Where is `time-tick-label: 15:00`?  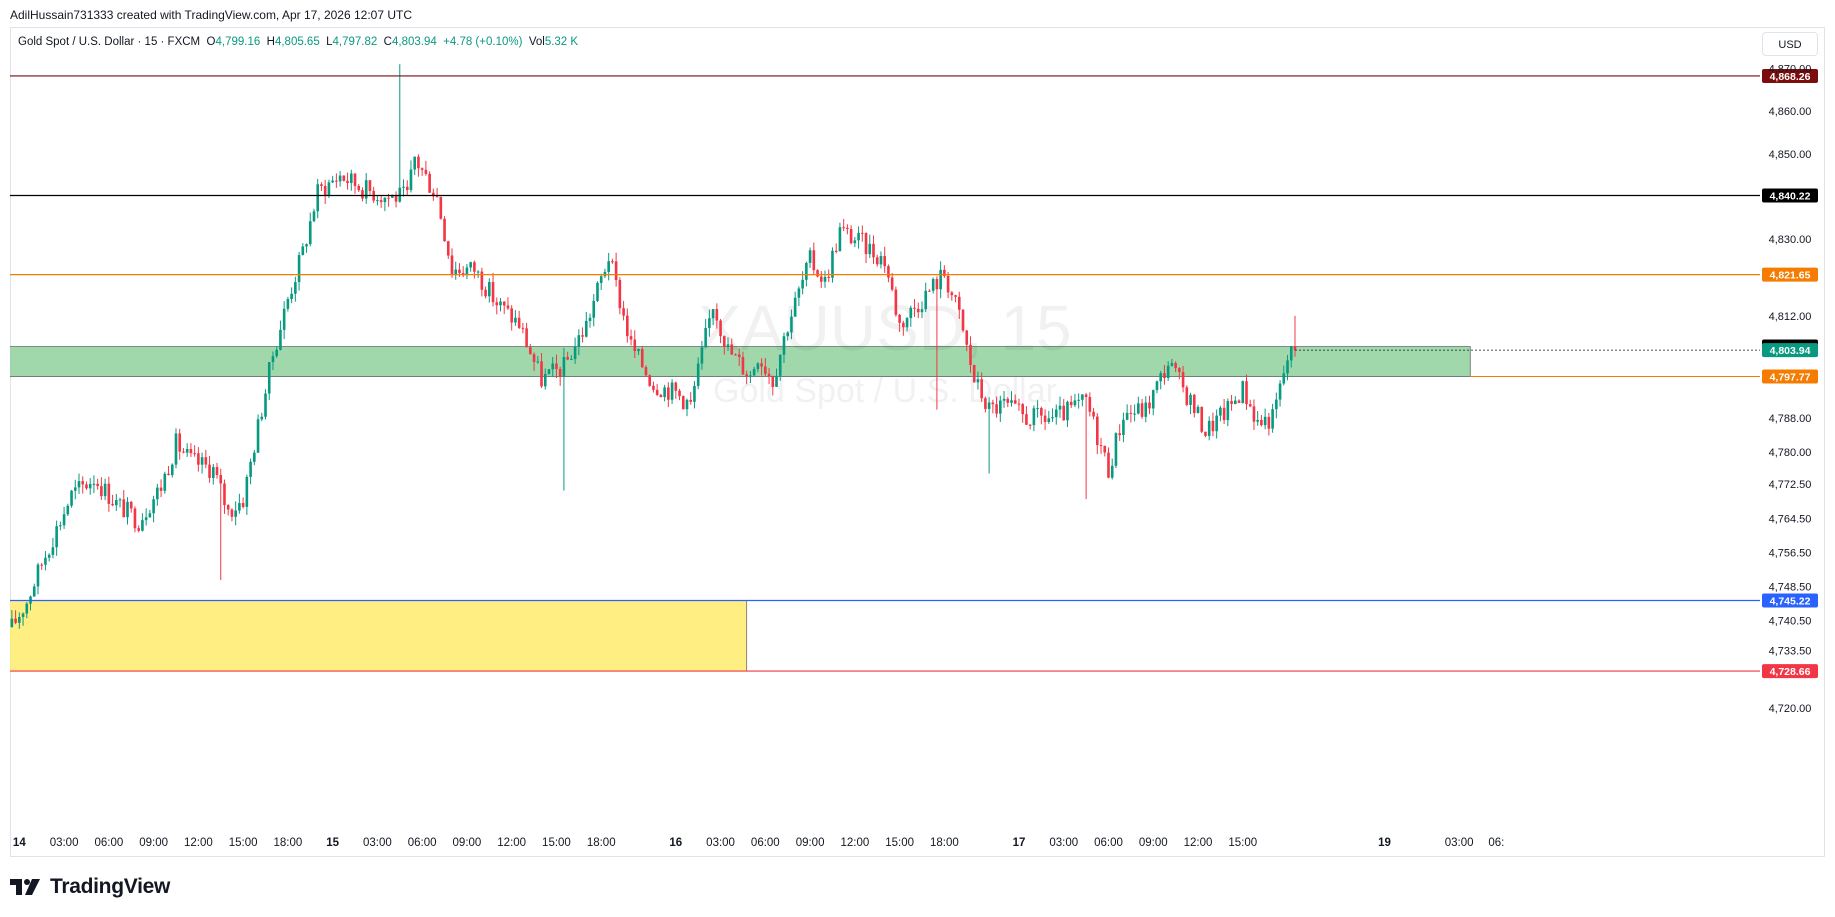
time-tick-label: 15:00 is located at coordinates (1242, 843).